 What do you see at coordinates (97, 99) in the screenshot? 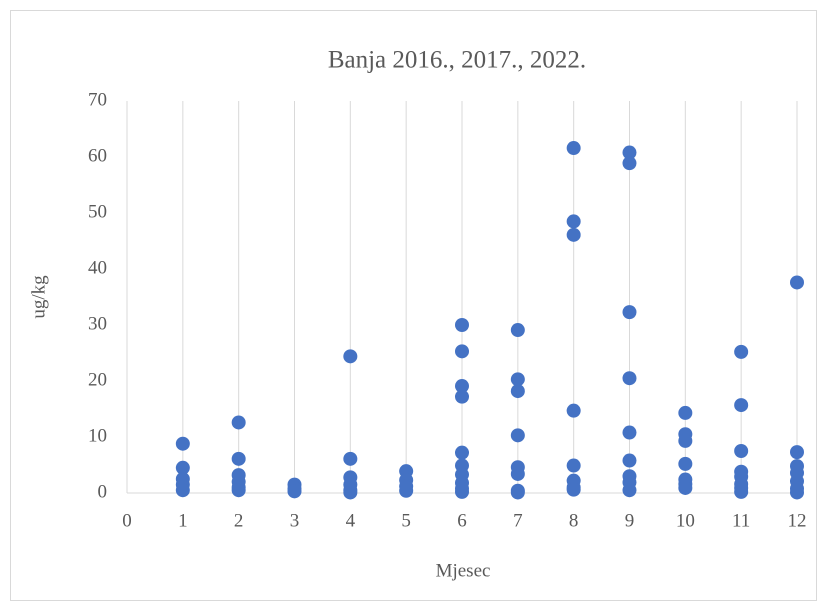
I see `y-tick-label: 70` at bounding box center [97, 99].